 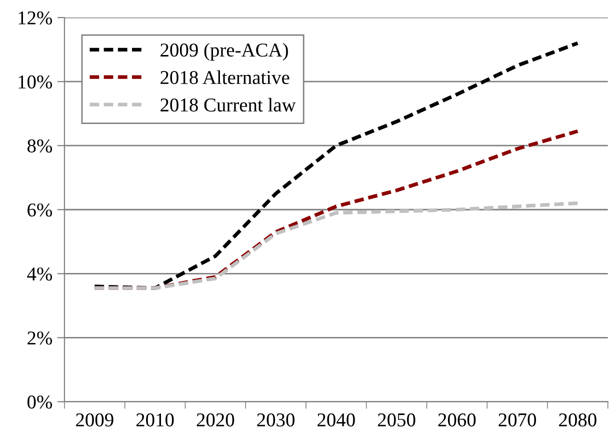 What do you see at coordinates (275, 419) in the screenshot?
I see `x-tick-label: 2030` at bounding box center [275, 419].